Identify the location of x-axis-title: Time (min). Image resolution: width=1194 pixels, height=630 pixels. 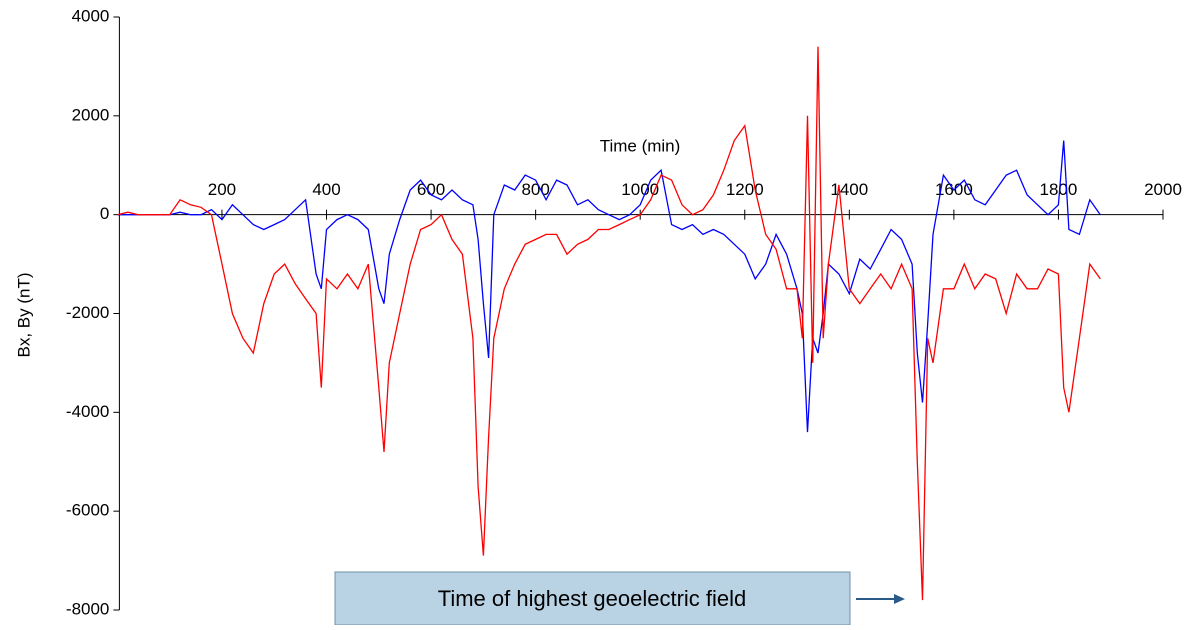
(640, 145).